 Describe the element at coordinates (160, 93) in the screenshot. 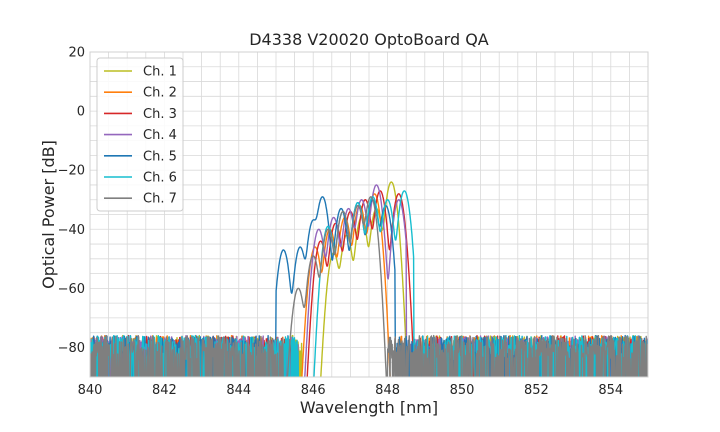

I see `legend-label-2: Ch. 2` at that location.